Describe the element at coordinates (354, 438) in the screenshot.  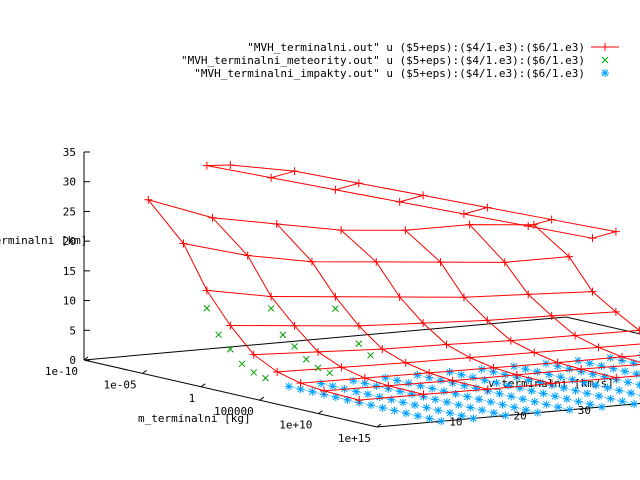
I see `x-tick-label: 1e+15` at that location.